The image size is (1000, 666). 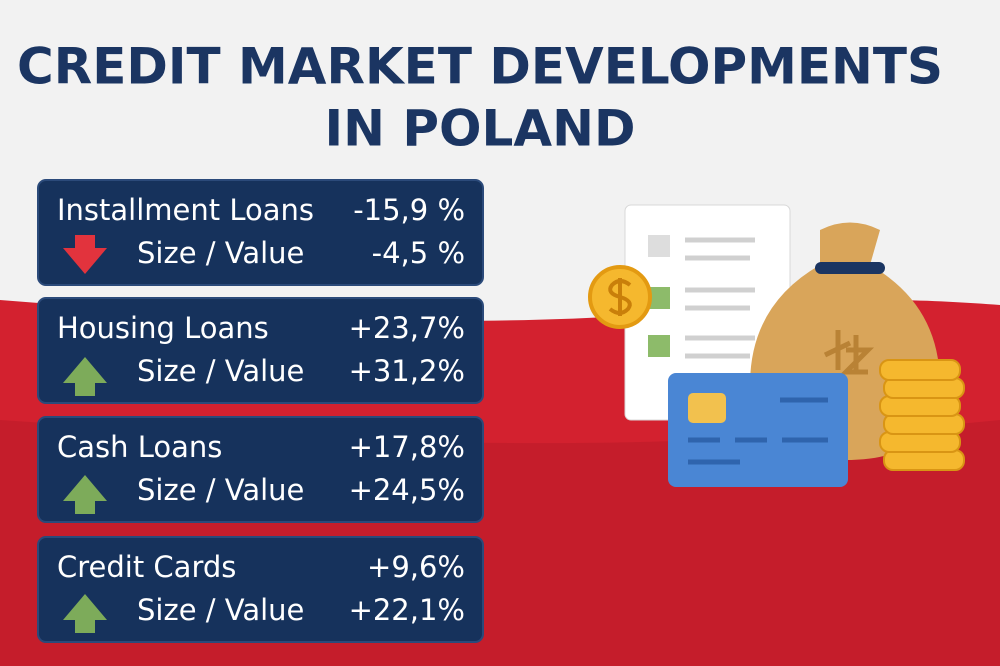 I want to click on card-value: +23,7%, so click(x=407, y=328).